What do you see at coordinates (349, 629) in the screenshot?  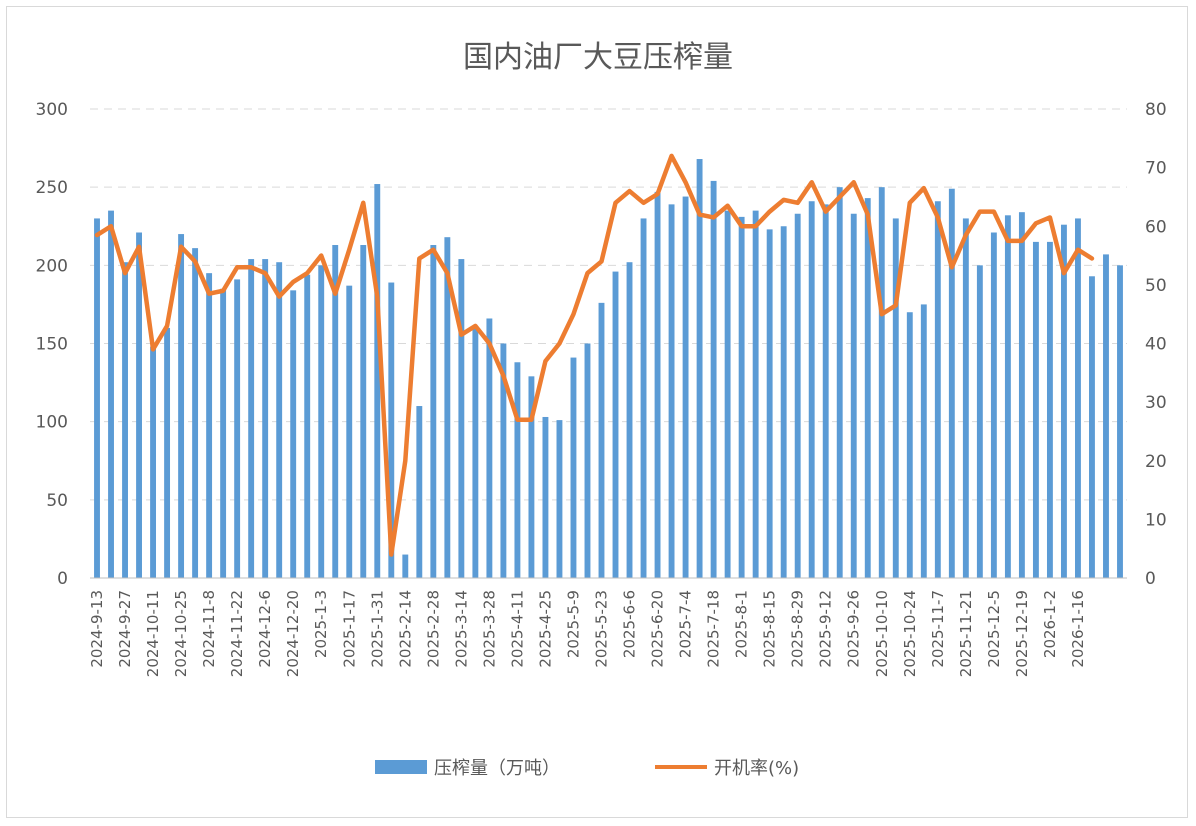 I see `x-tick-label: 2025-1-17` at bounding box center [349, 629].